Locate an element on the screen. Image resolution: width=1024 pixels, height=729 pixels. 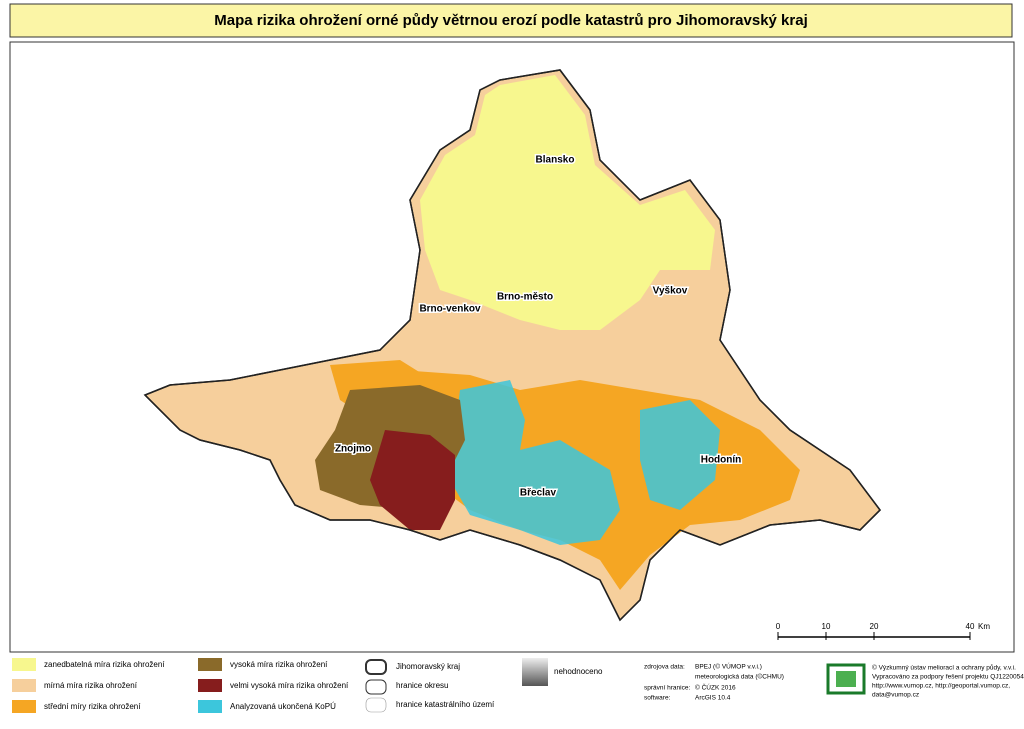
legend-label: Analyzovaná ukončená KoPÚ is located at coordinates (283, 706).